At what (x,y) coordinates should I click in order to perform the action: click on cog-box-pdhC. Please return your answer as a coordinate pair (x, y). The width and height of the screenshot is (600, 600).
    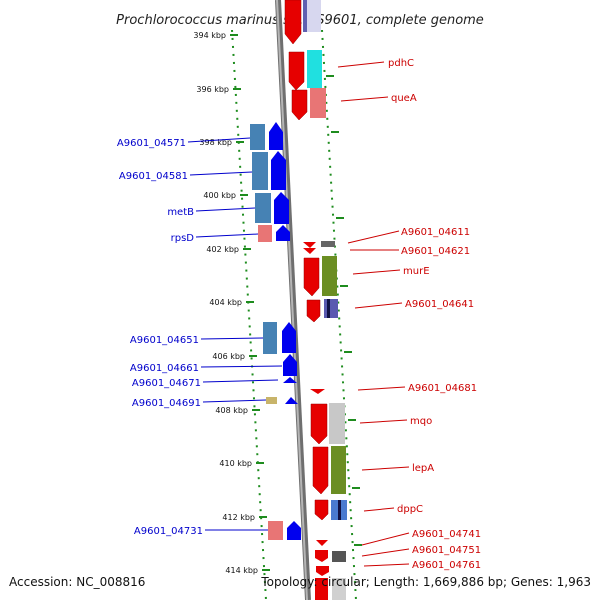
    Looking at the image, I should click on (314, 69).